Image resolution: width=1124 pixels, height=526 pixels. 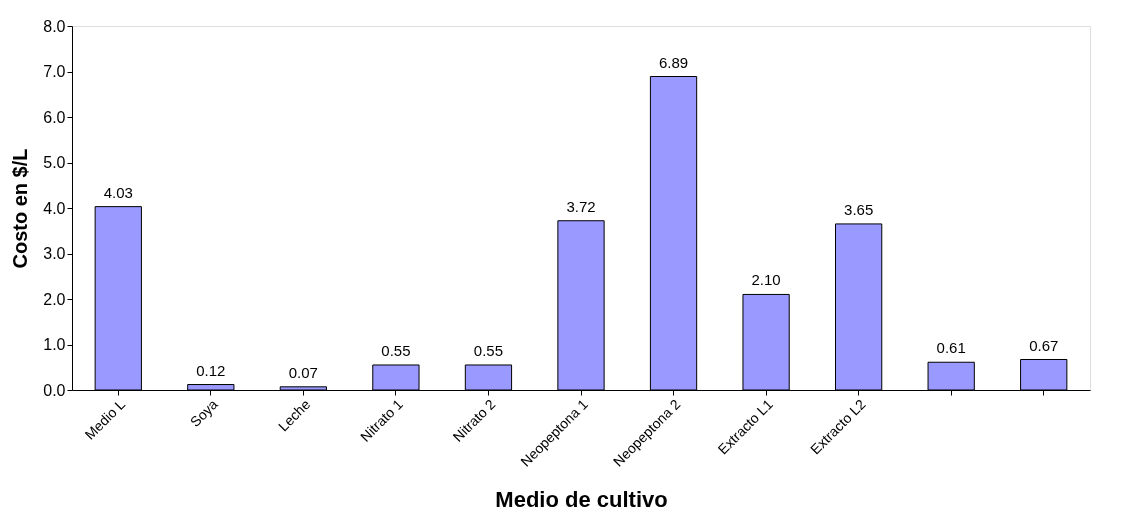 I want to click on data-label: 0.07, so click(x=303, y=372).